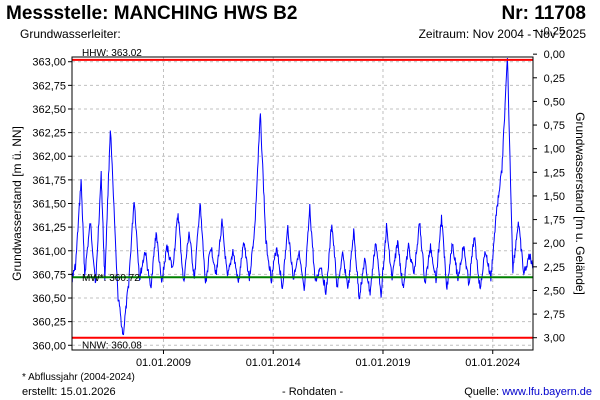  Describe the element at coordinates (112, 346) in the screenshot. I see `nnw-label: NNW: 360.08` at that location.